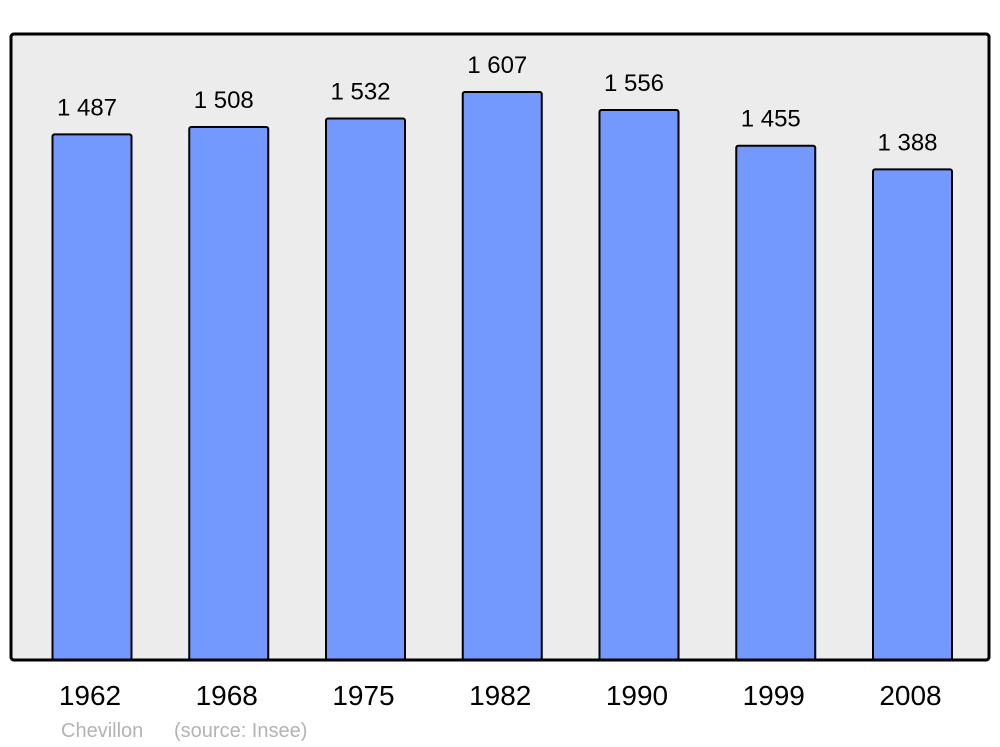  I want to click on footer-place: Chevillon, so click(102, 731).